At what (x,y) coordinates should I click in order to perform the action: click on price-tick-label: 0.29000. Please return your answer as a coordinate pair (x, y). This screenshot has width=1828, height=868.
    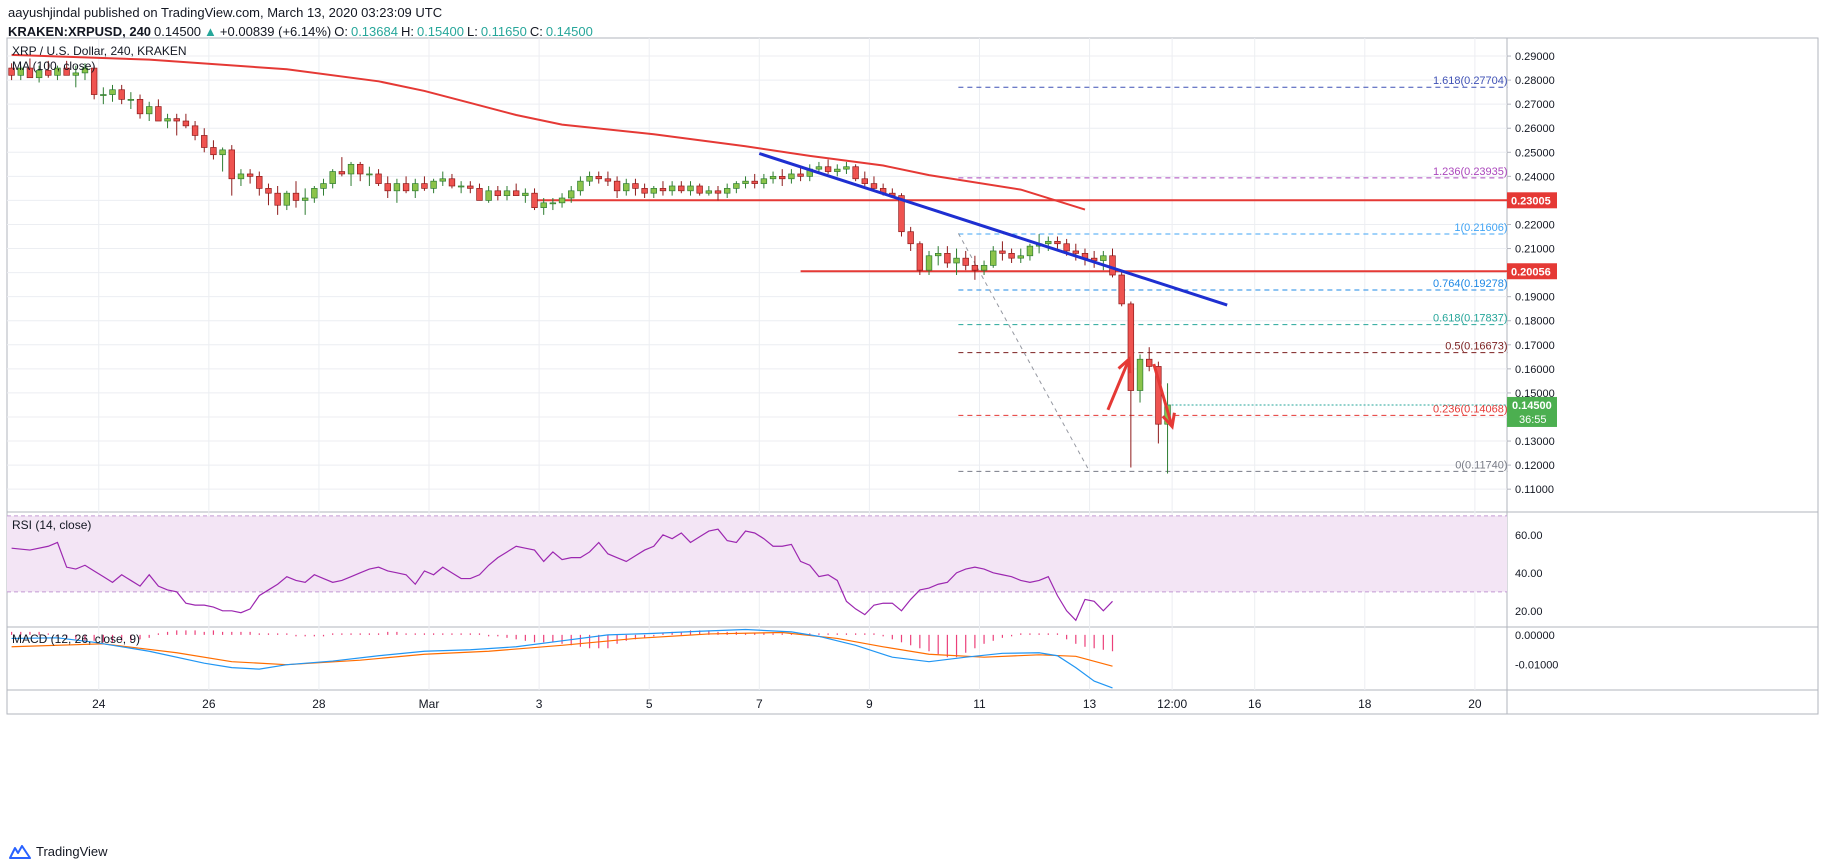
    Looking at the image, I should click on (1535, 57).